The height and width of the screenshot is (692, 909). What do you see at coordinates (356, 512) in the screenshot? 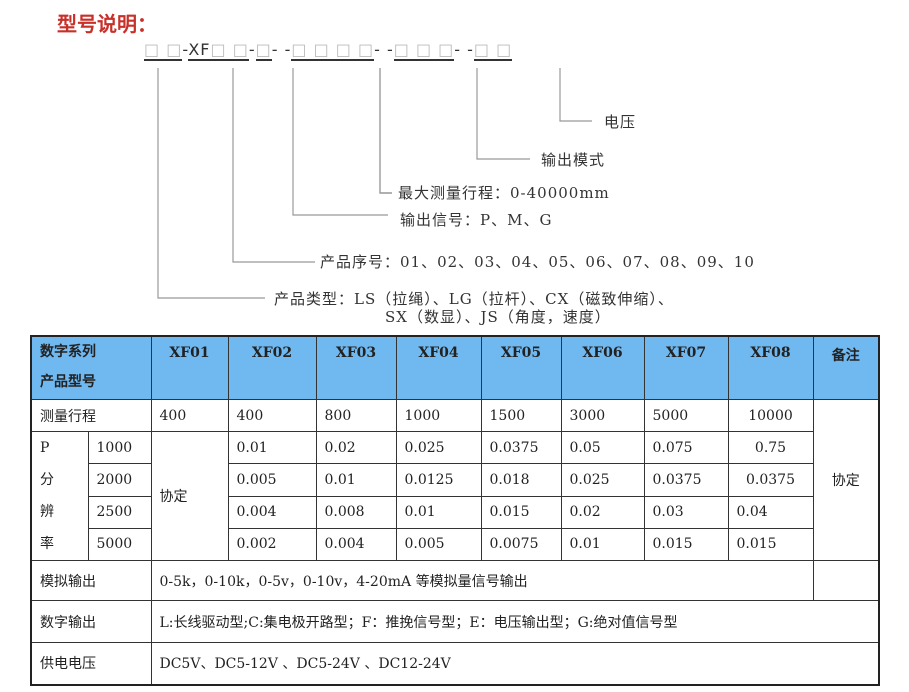
I see `resolution-cell: 0.008` at bounding box center [356, 512].